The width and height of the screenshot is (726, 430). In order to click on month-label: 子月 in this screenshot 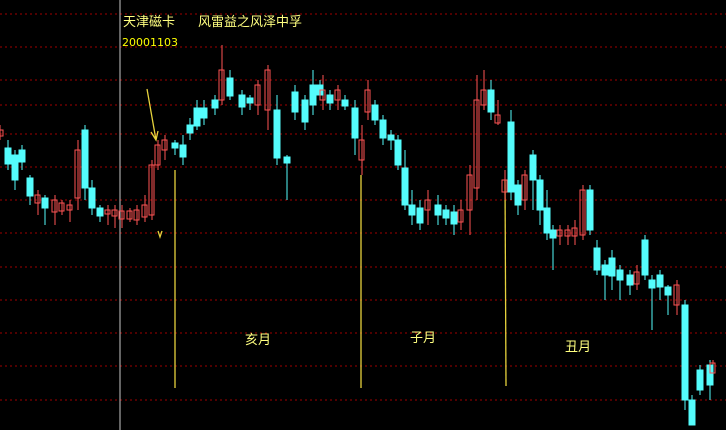, I will do `click(423, 338)`.